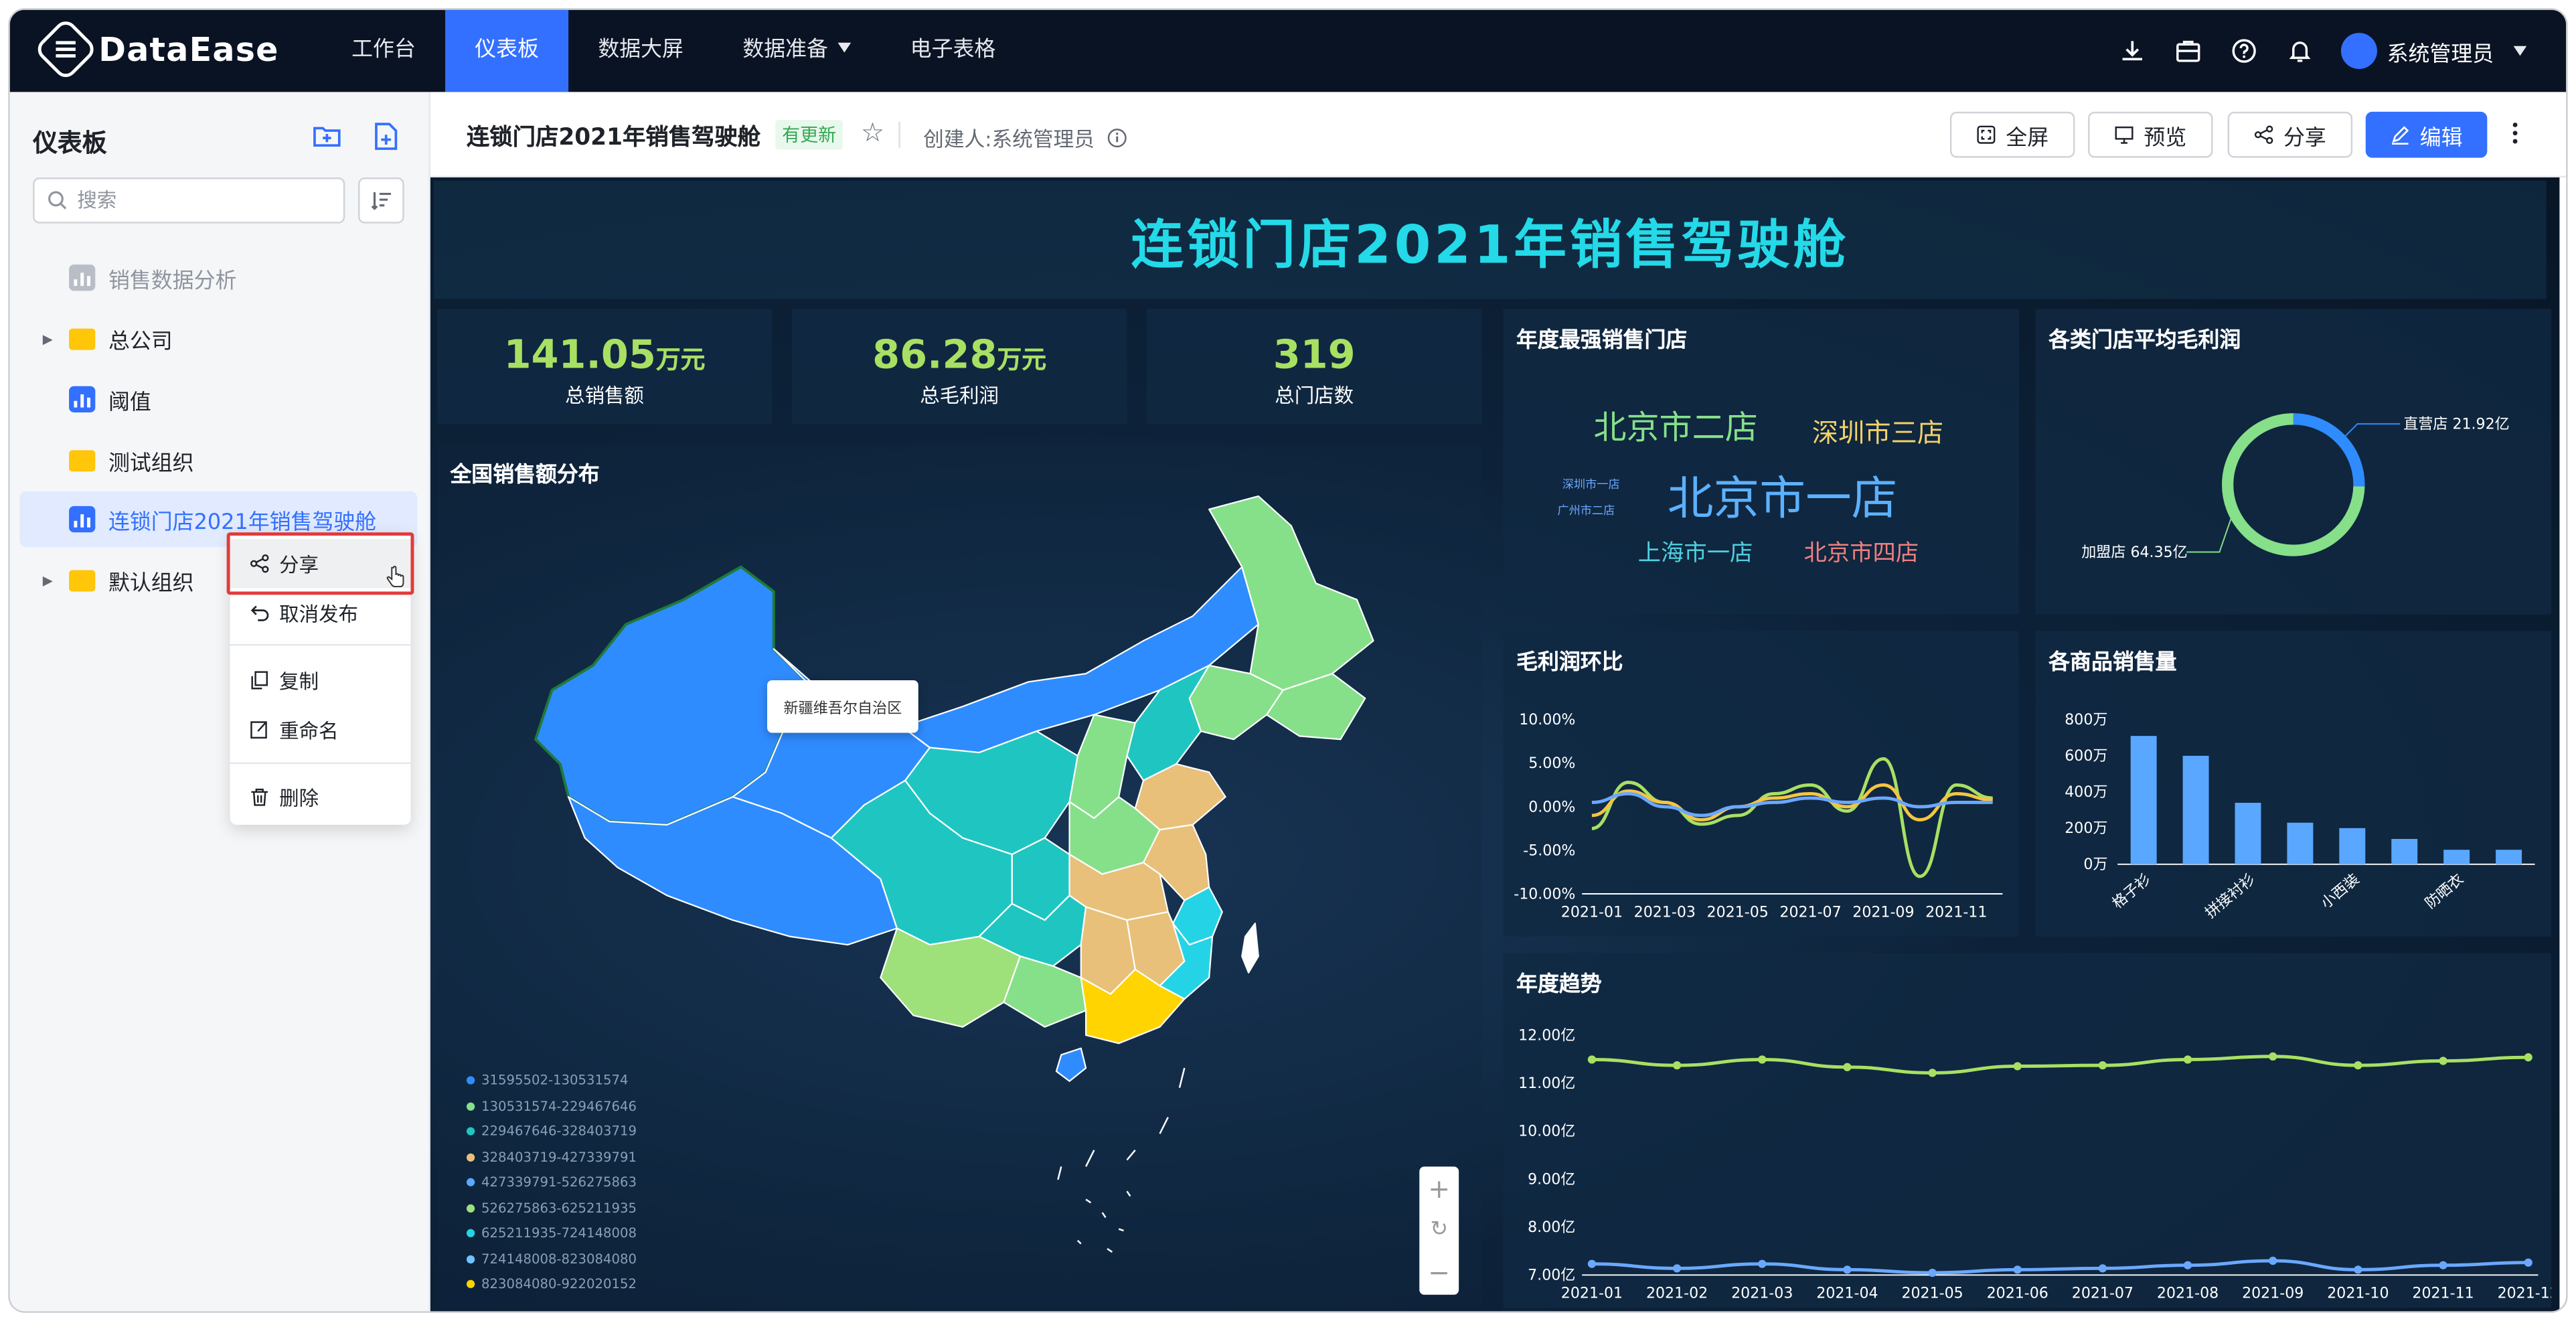 The width and height of the screenshot is (2576, 1319). Describe the element at coordinates (1586, 511) in the screenshot. I see `word-item: 广州市二店` at that location.